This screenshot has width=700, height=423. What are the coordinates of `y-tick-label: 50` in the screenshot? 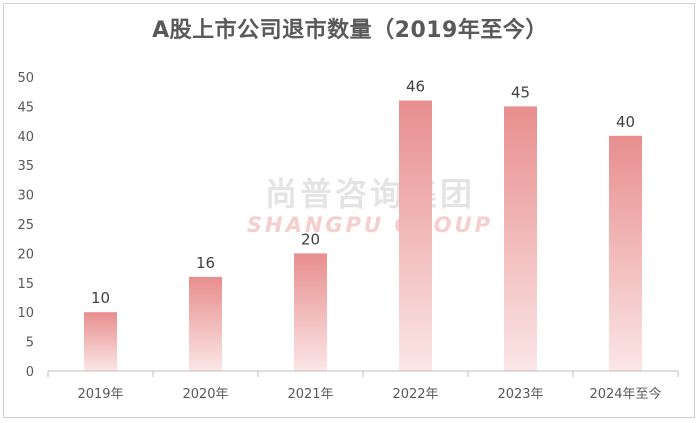 It's located at (25, 78).